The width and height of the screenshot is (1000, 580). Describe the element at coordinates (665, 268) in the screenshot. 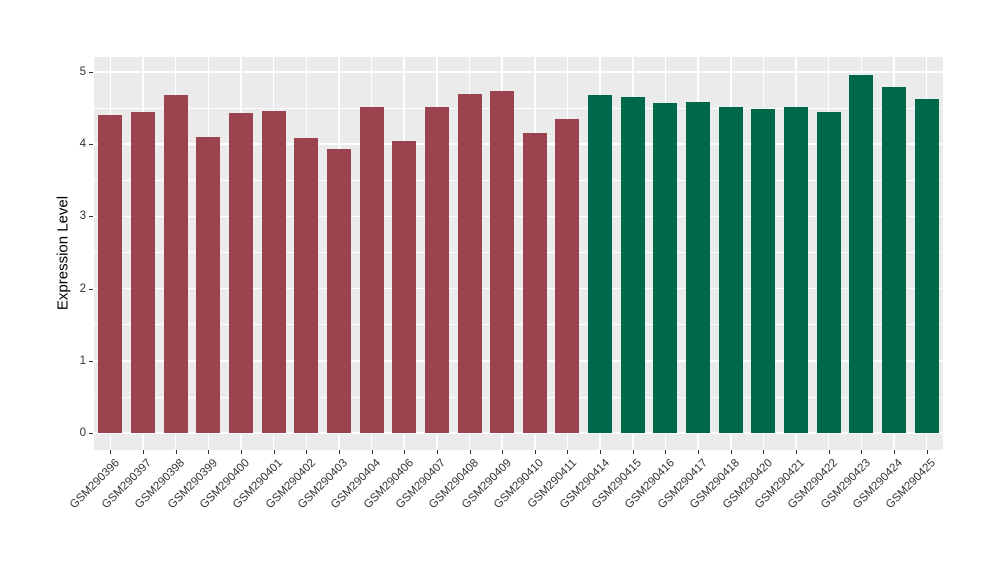

I see `bar-GSM290416` at that location.